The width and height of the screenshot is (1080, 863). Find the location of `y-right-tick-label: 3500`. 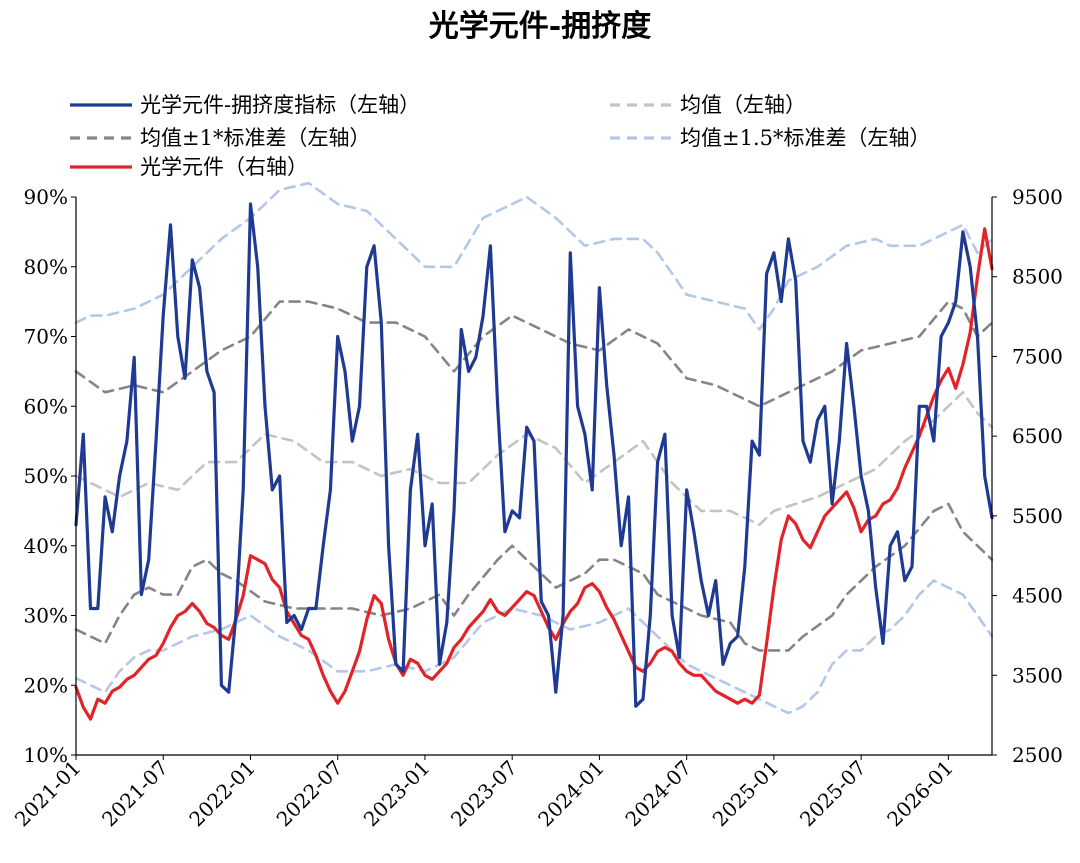

y-right-tick-label: 3500 is located at coordinates (1037, 675).